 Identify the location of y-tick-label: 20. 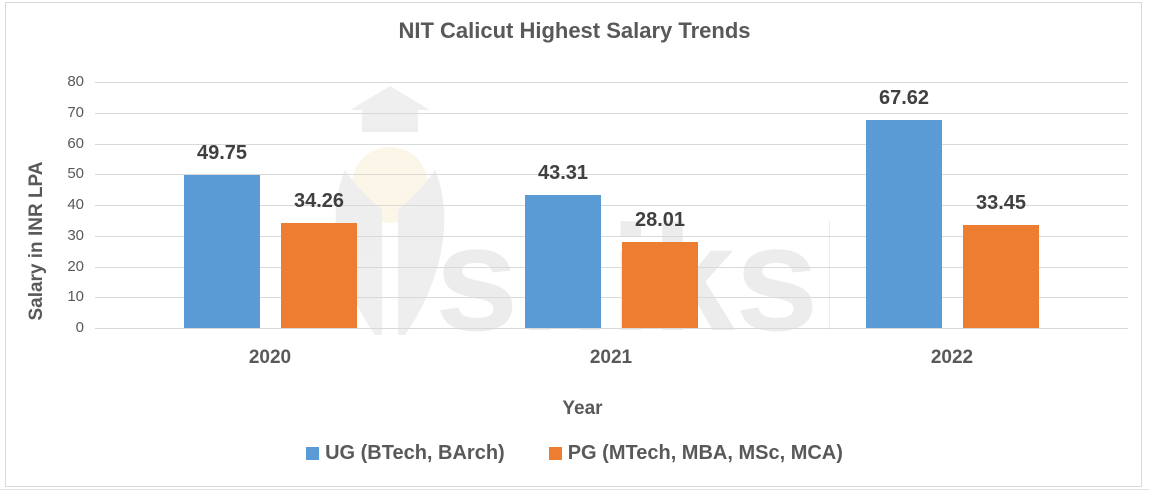
(75, 266).